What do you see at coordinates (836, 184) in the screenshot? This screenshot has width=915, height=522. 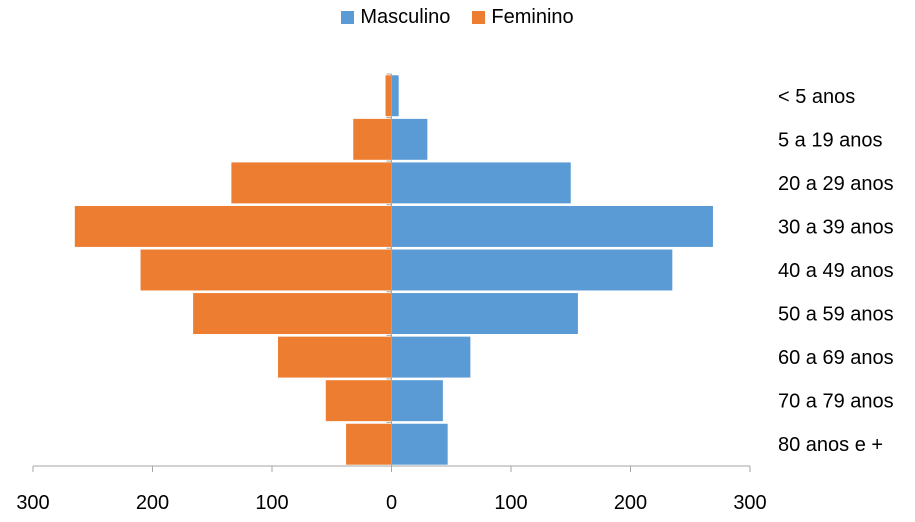 I see `category-label-2: 20 a 29 anos` at bounding box center [836, 184].